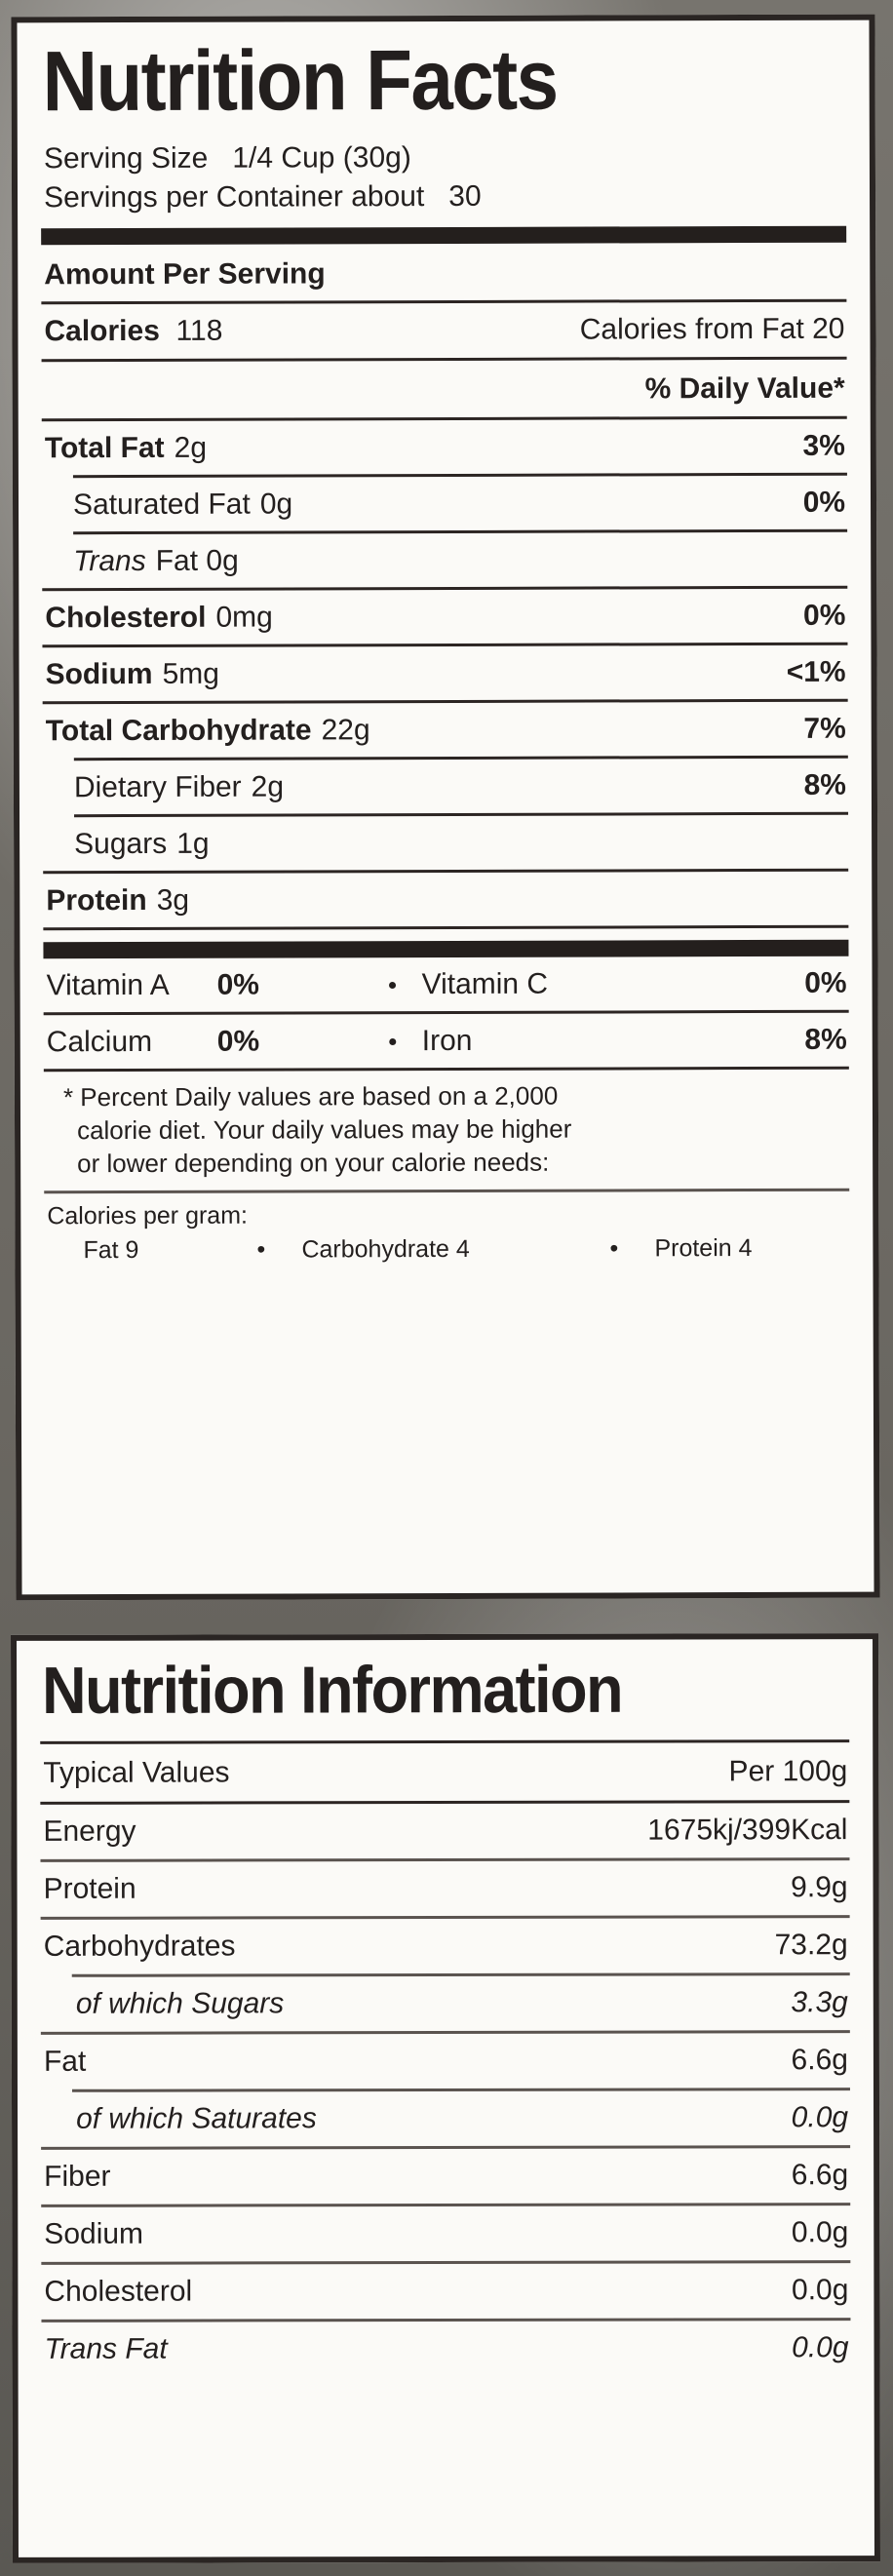 The height and width of the screenshot is (2576, 893). Describe the element at coordinates (444, 1888) in the screenshot. I see `info-row: Protein 9.9g` at that location.